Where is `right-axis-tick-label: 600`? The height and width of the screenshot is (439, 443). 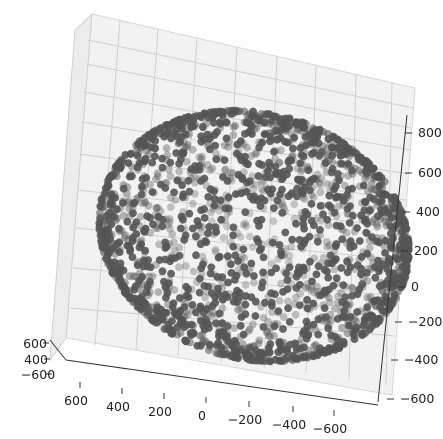
right-axis-tick-label: 600 is located at coordinates (430, 172).